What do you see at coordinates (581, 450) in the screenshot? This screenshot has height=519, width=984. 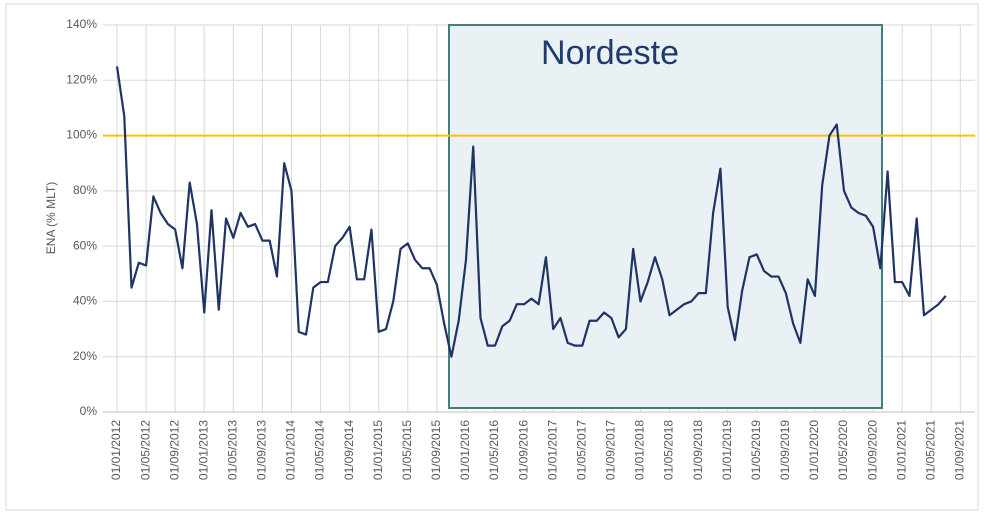 I see `x-tick-label: 01/05/2017` at bounding box center [581, 450].